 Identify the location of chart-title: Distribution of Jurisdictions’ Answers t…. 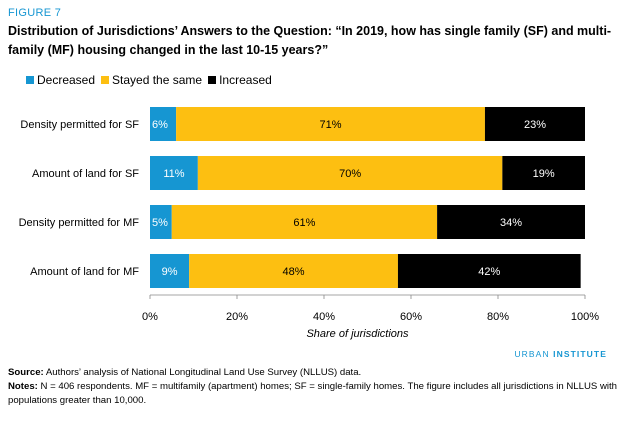
(310, 40).